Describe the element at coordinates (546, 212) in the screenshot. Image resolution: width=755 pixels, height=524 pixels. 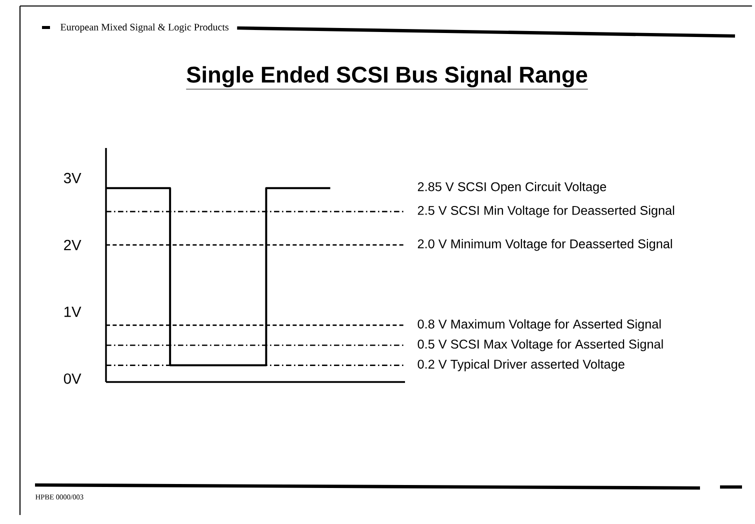
I see `ref-line-label: 2.5 V SCSI Min Voltage for Deasserted Signal` at that location.